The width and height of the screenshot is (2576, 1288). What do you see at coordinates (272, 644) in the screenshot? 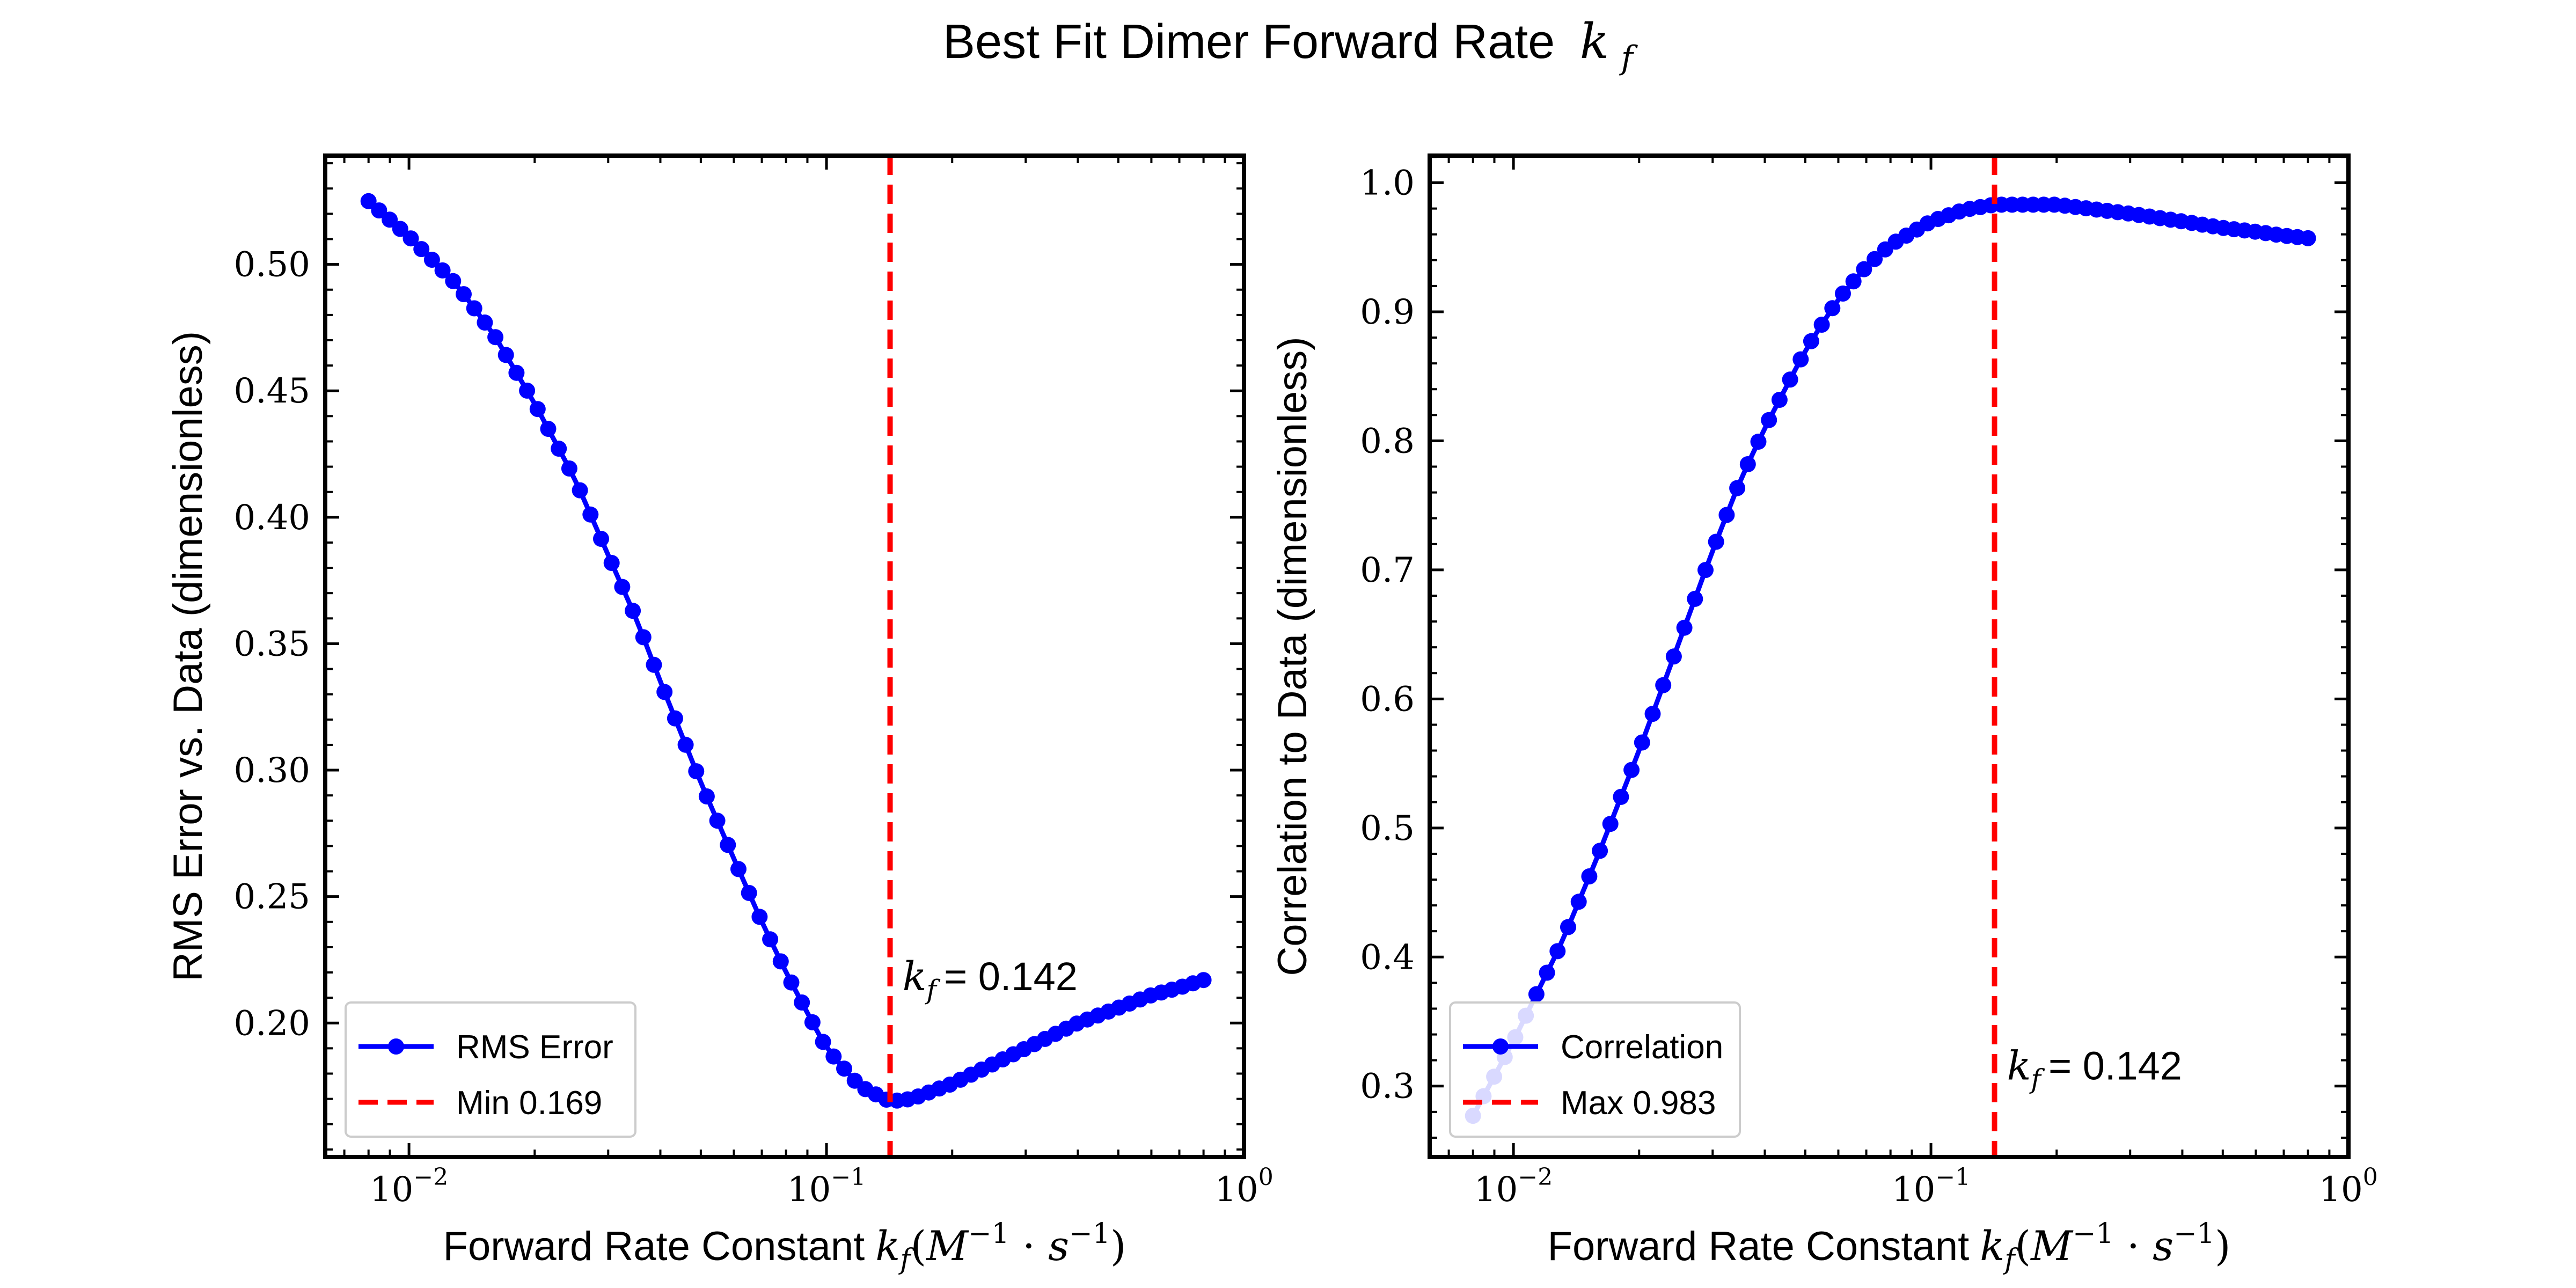
I see `y-tick-label: 0.35` at bounding box center [272, 644].